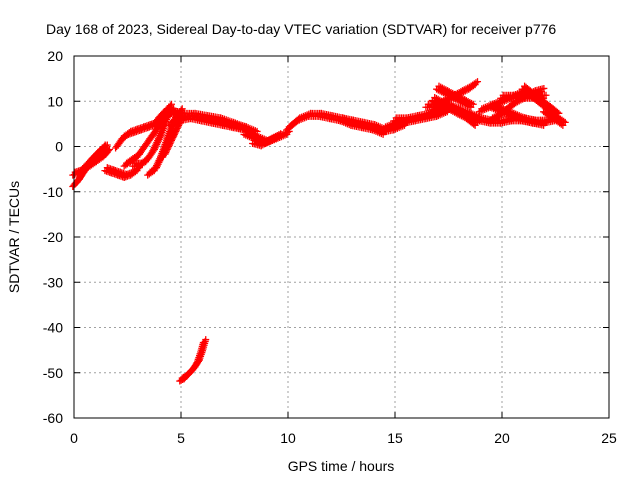 The width and height of the screenshot is (640, 480). What do you see at coordinates (609, 438) in the screenshot?
I see `x-tick-label: 25` at bounding box center [609, 438].